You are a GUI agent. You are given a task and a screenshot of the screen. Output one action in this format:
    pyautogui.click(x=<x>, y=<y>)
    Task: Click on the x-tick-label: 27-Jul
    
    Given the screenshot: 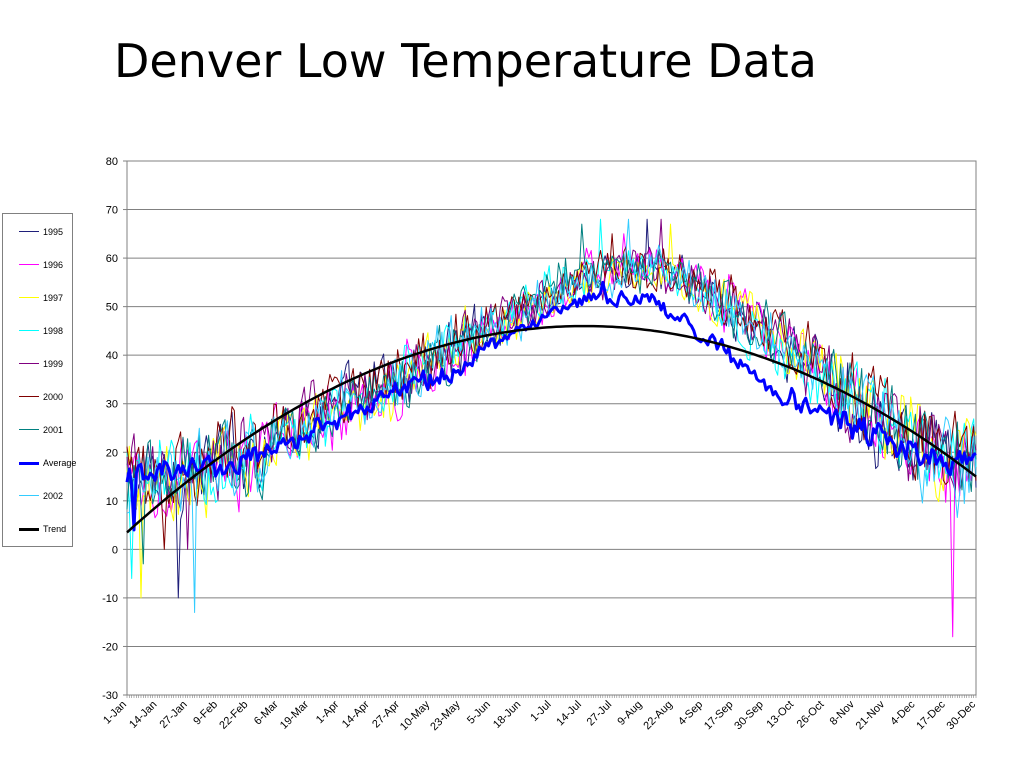 What is the action you would take?
    pyautogui.click(x=600, y=714)
    